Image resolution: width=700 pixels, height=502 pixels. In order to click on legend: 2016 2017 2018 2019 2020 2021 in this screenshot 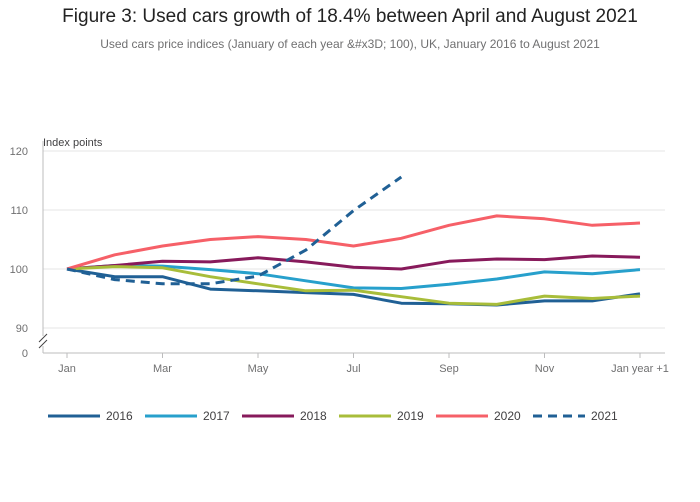, I will do `click(333, 416)`.